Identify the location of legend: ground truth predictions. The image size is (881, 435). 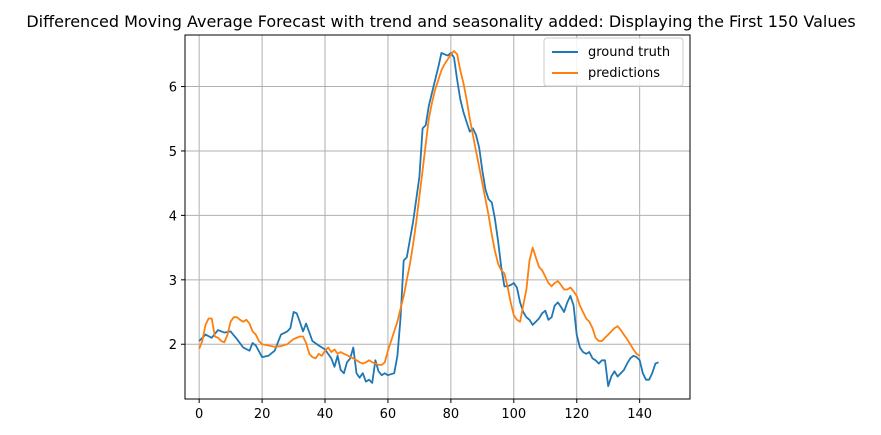
(613, 62).